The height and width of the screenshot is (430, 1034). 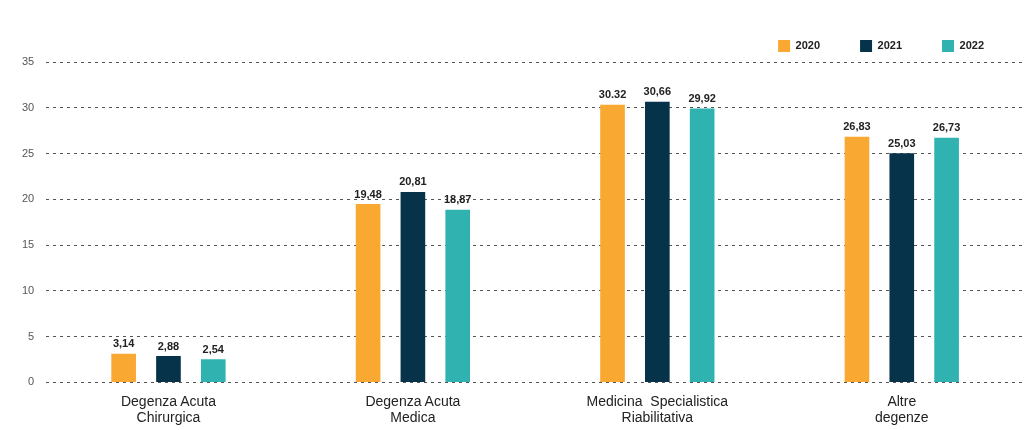 I want to click on data-label: 19,48, so click(x=368, y=193).